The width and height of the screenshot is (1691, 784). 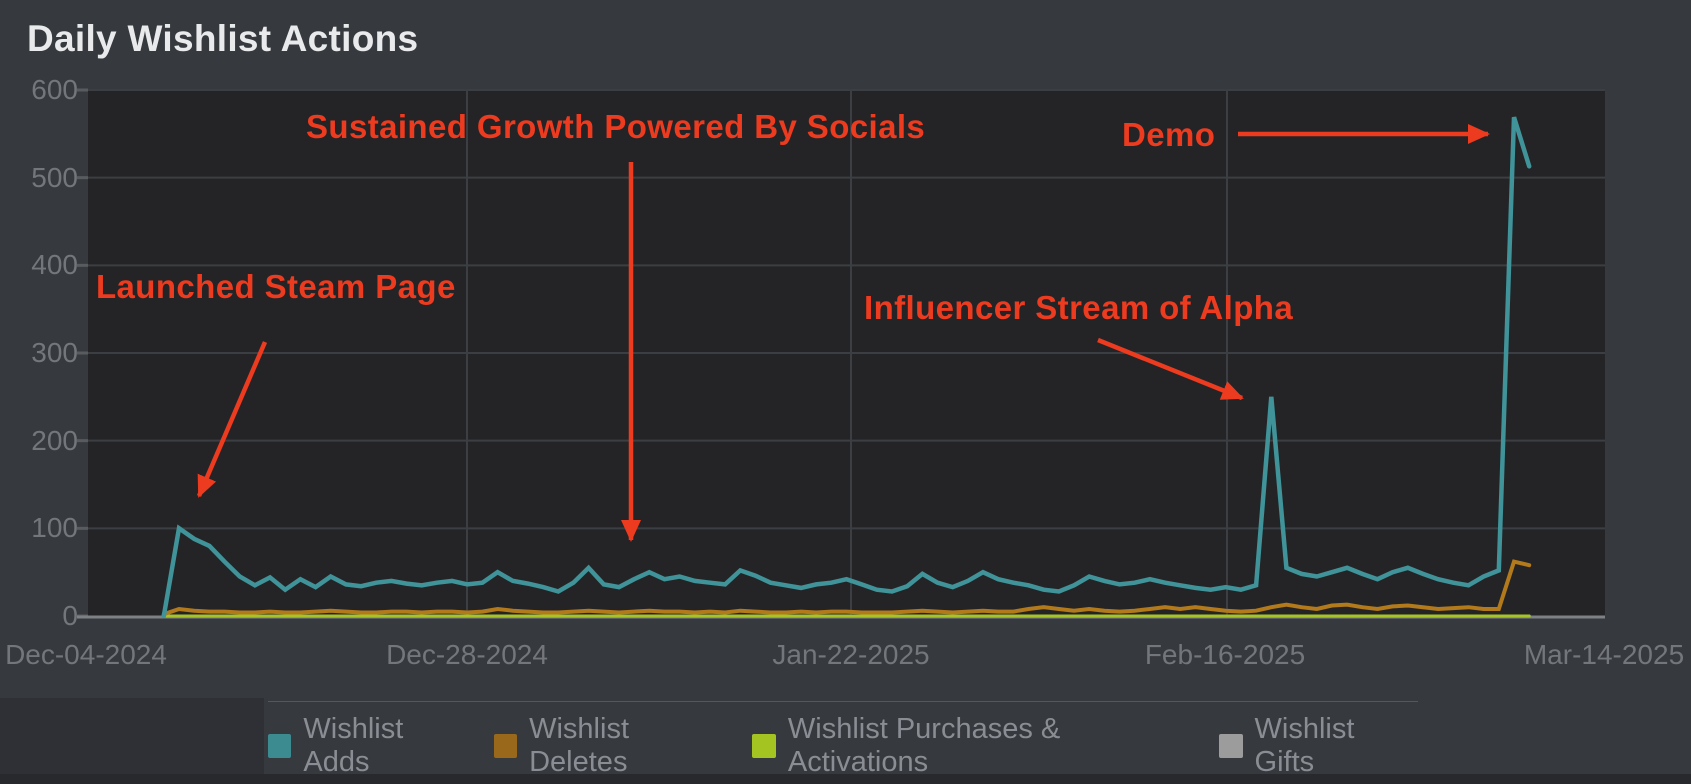 I want to click on legend-item-wishlist-deletes: Wishlist Deletes, so click(x=612, y=746).